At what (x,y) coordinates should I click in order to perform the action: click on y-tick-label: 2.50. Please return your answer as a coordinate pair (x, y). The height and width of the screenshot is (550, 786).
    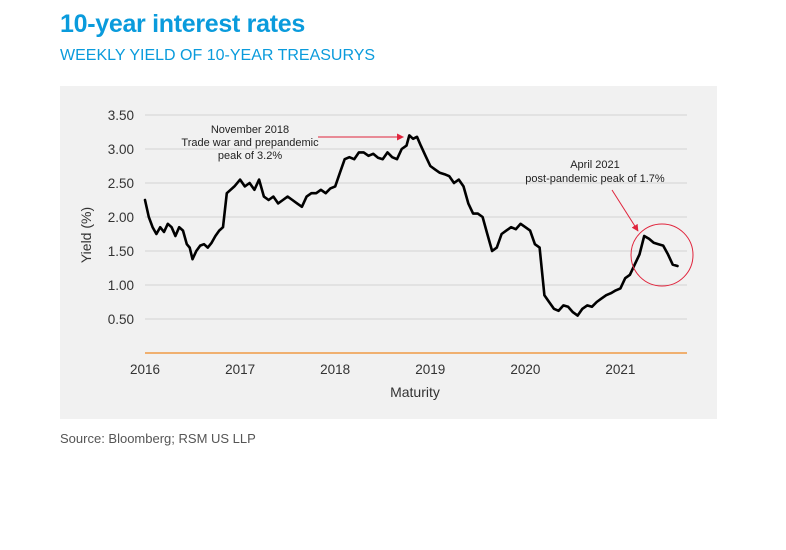
    Looking at the image, I should click on (121, 183).